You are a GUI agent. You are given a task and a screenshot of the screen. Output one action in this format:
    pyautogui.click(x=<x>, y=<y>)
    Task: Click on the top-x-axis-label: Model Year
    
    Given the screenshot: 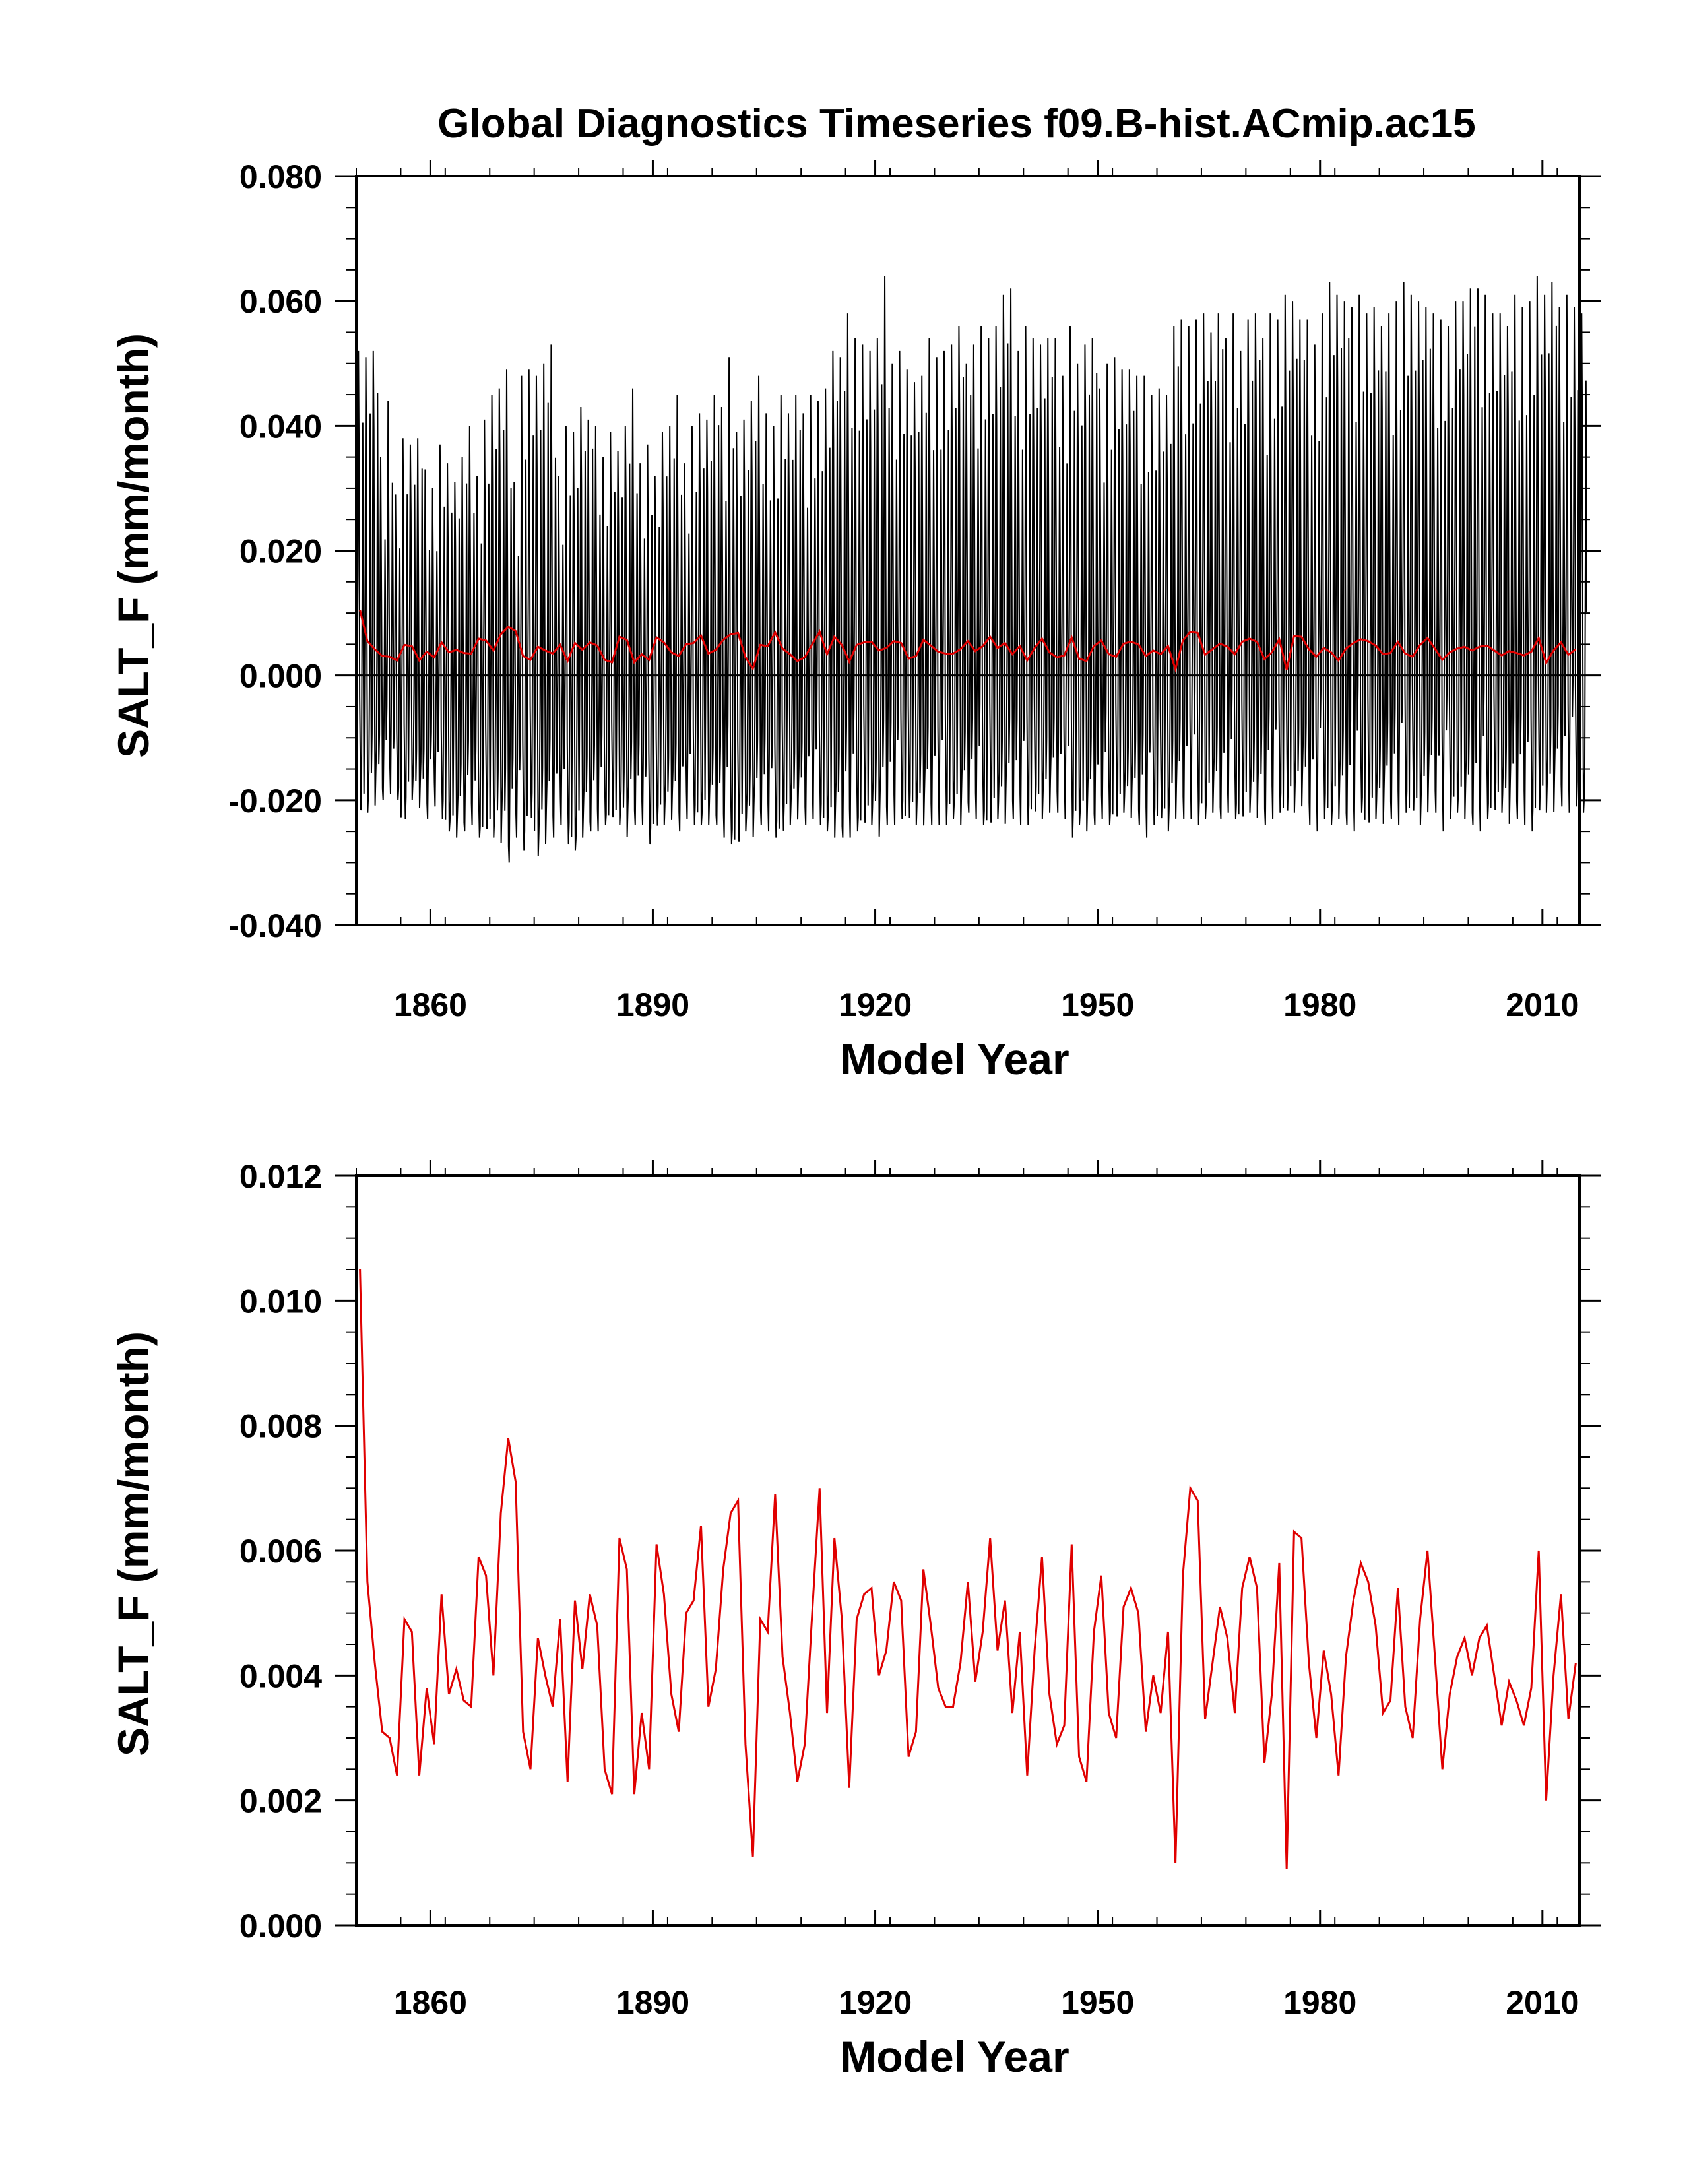 What is the action you would take?
    pyautogui.click(x=954, y=1059)
    